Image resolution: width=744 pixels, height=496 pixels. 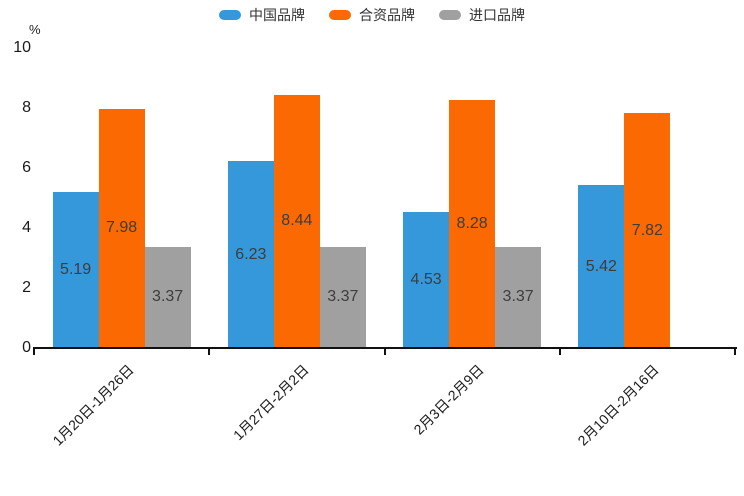 I want to click on y-axis-tick-label: 8, so click(x=26, y=107).